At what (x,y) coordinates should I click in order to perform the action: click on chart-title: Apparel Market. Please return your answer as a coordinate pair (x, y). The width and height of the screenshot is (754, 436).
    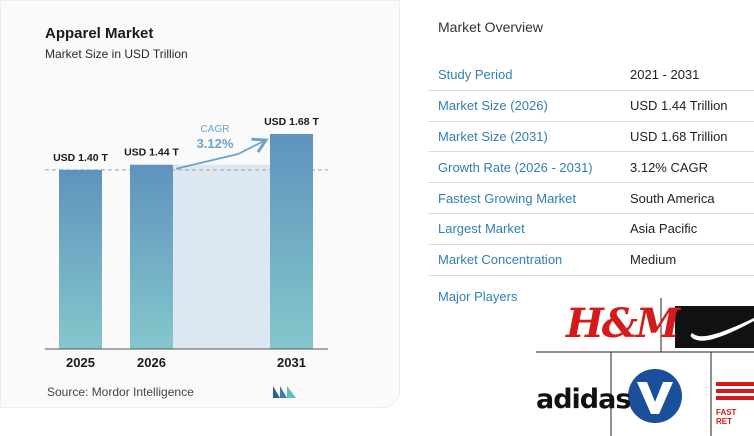
    Looking at the image, I should click on (99, 33).